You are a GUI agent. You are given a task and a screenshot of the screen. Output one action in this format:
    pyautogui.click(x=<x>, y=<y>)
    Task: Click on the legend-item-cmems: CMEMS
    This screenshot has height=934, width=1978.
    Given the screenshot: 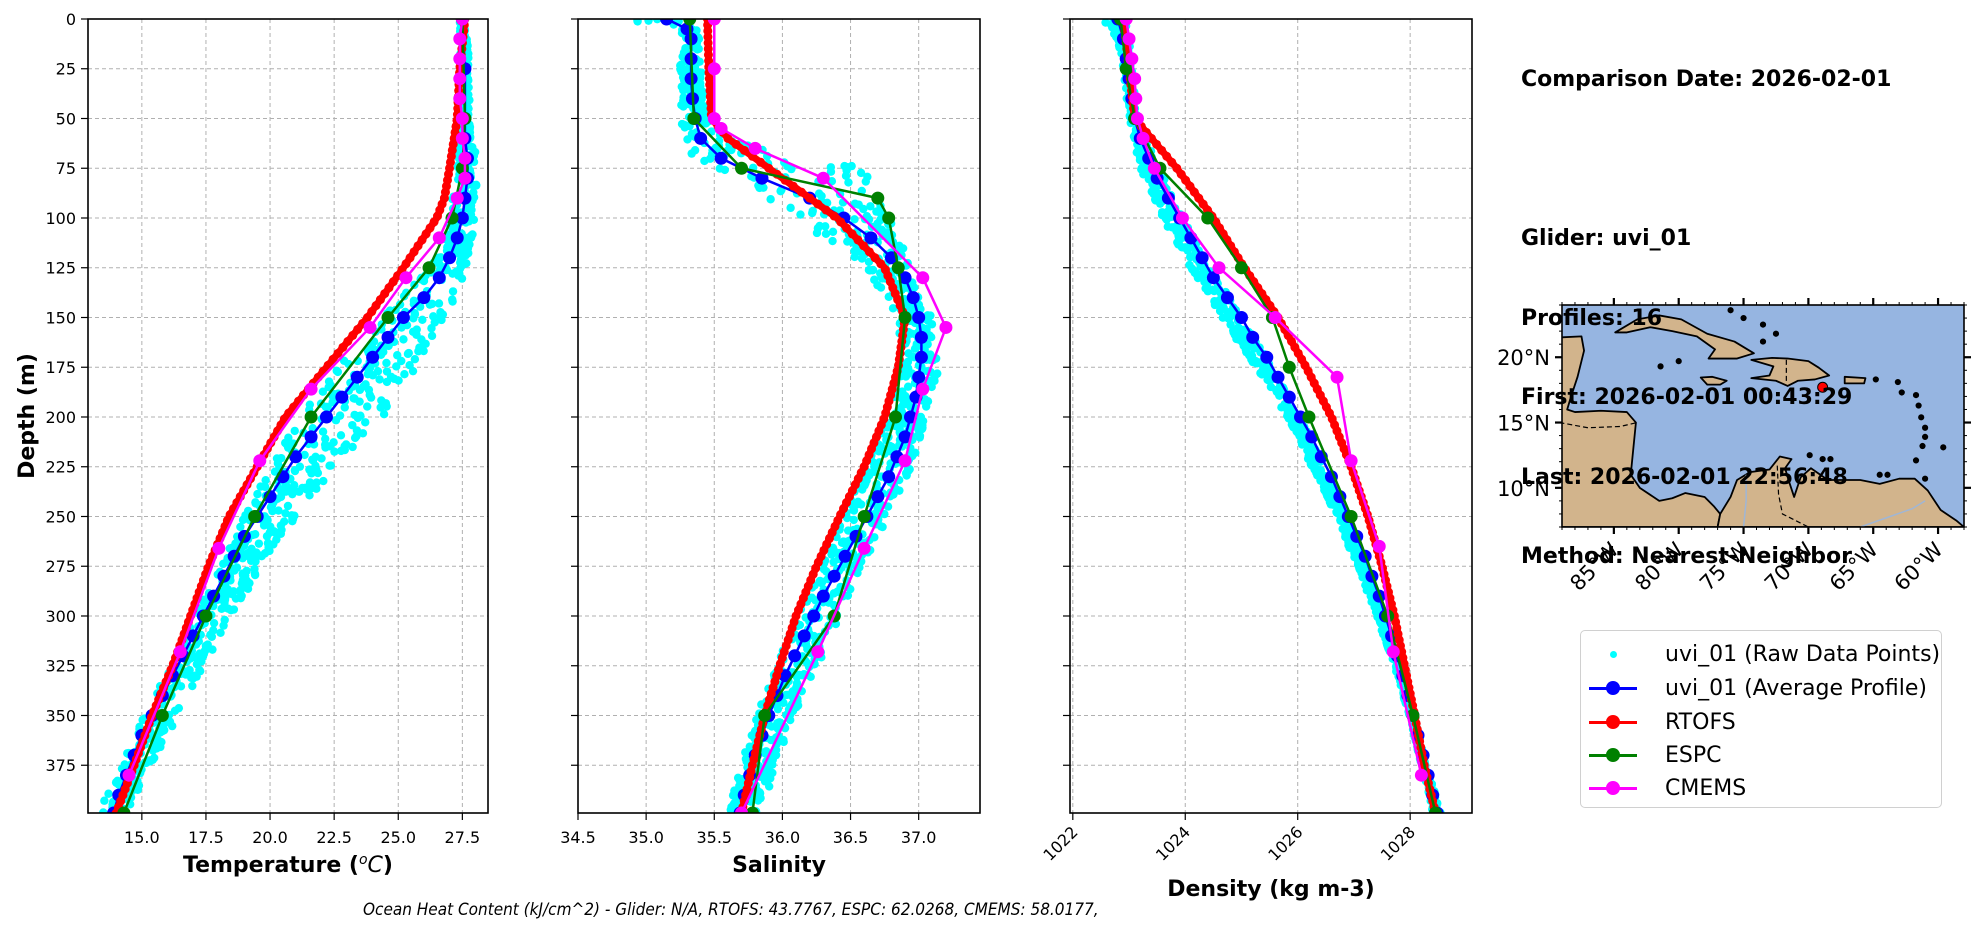 What is the action you would take?
    pyautogui.click(x=1663, y=788)
    